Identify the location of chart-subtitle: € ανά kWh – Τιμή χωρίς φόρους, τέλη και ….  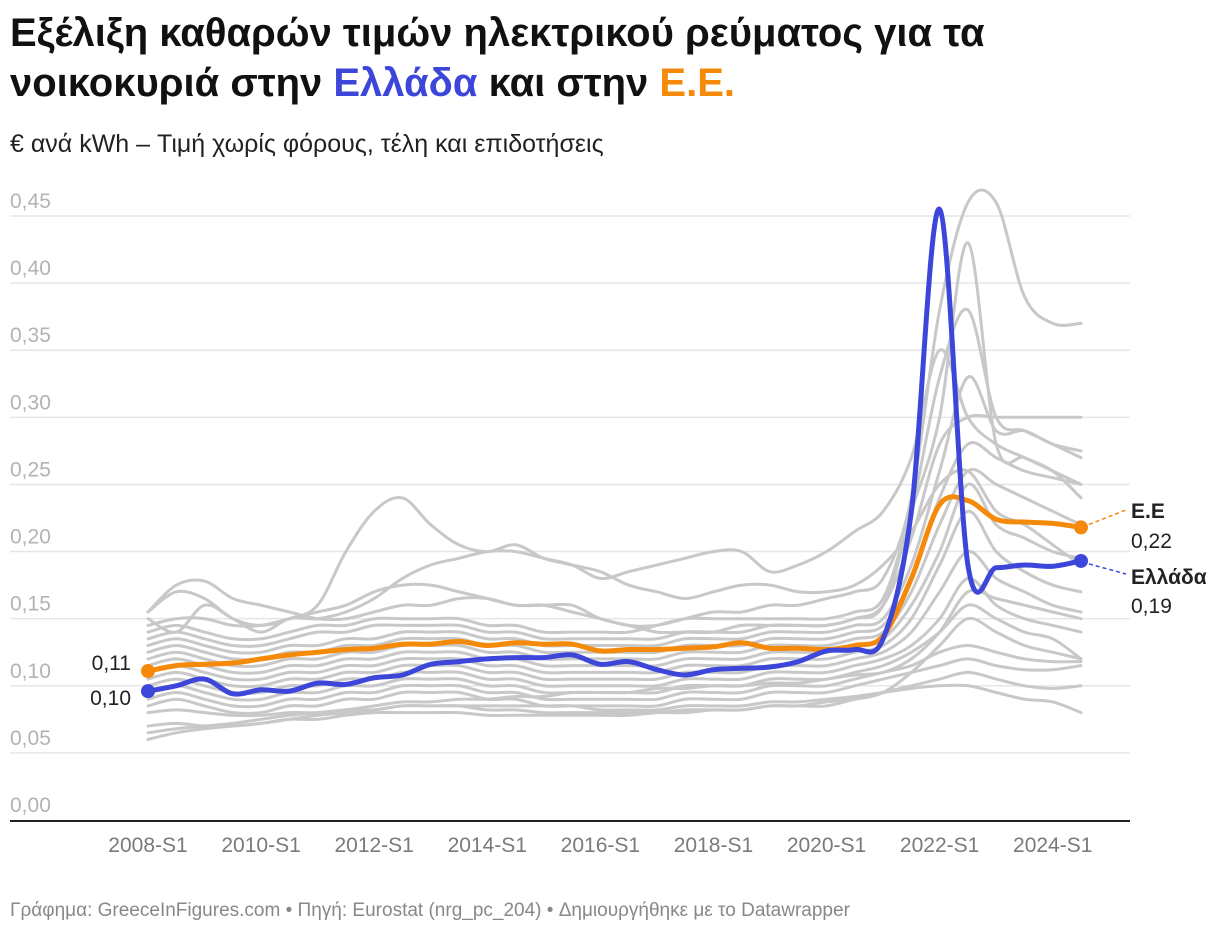
(307, 144).